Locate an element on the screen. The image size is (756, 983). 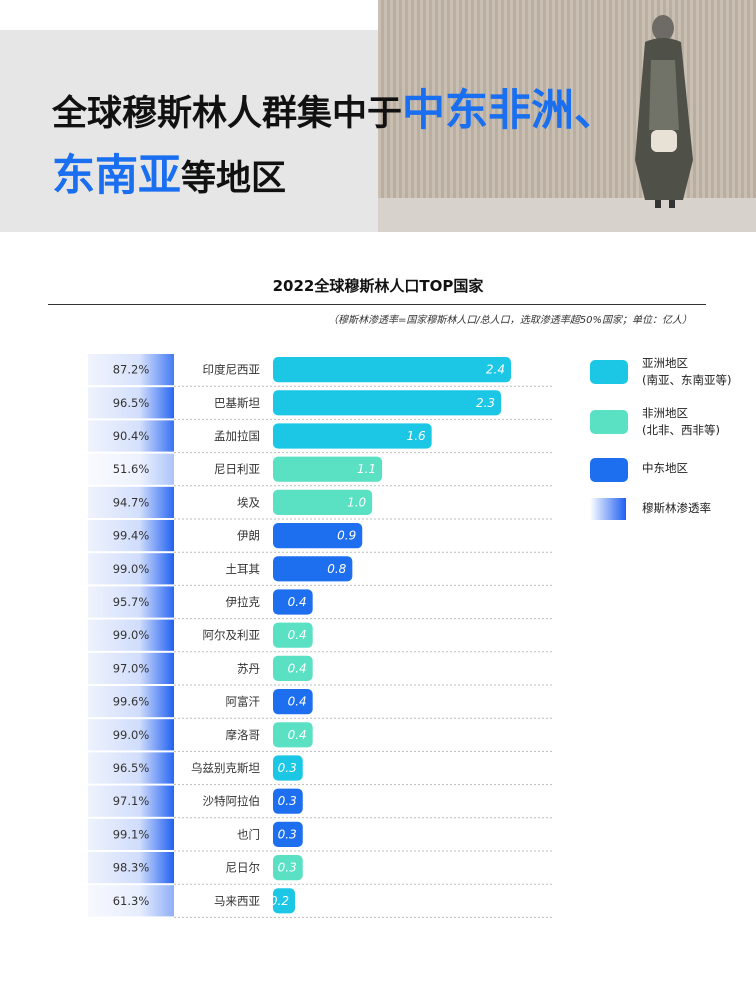
photo-floor is located at coordinates (567, 215).